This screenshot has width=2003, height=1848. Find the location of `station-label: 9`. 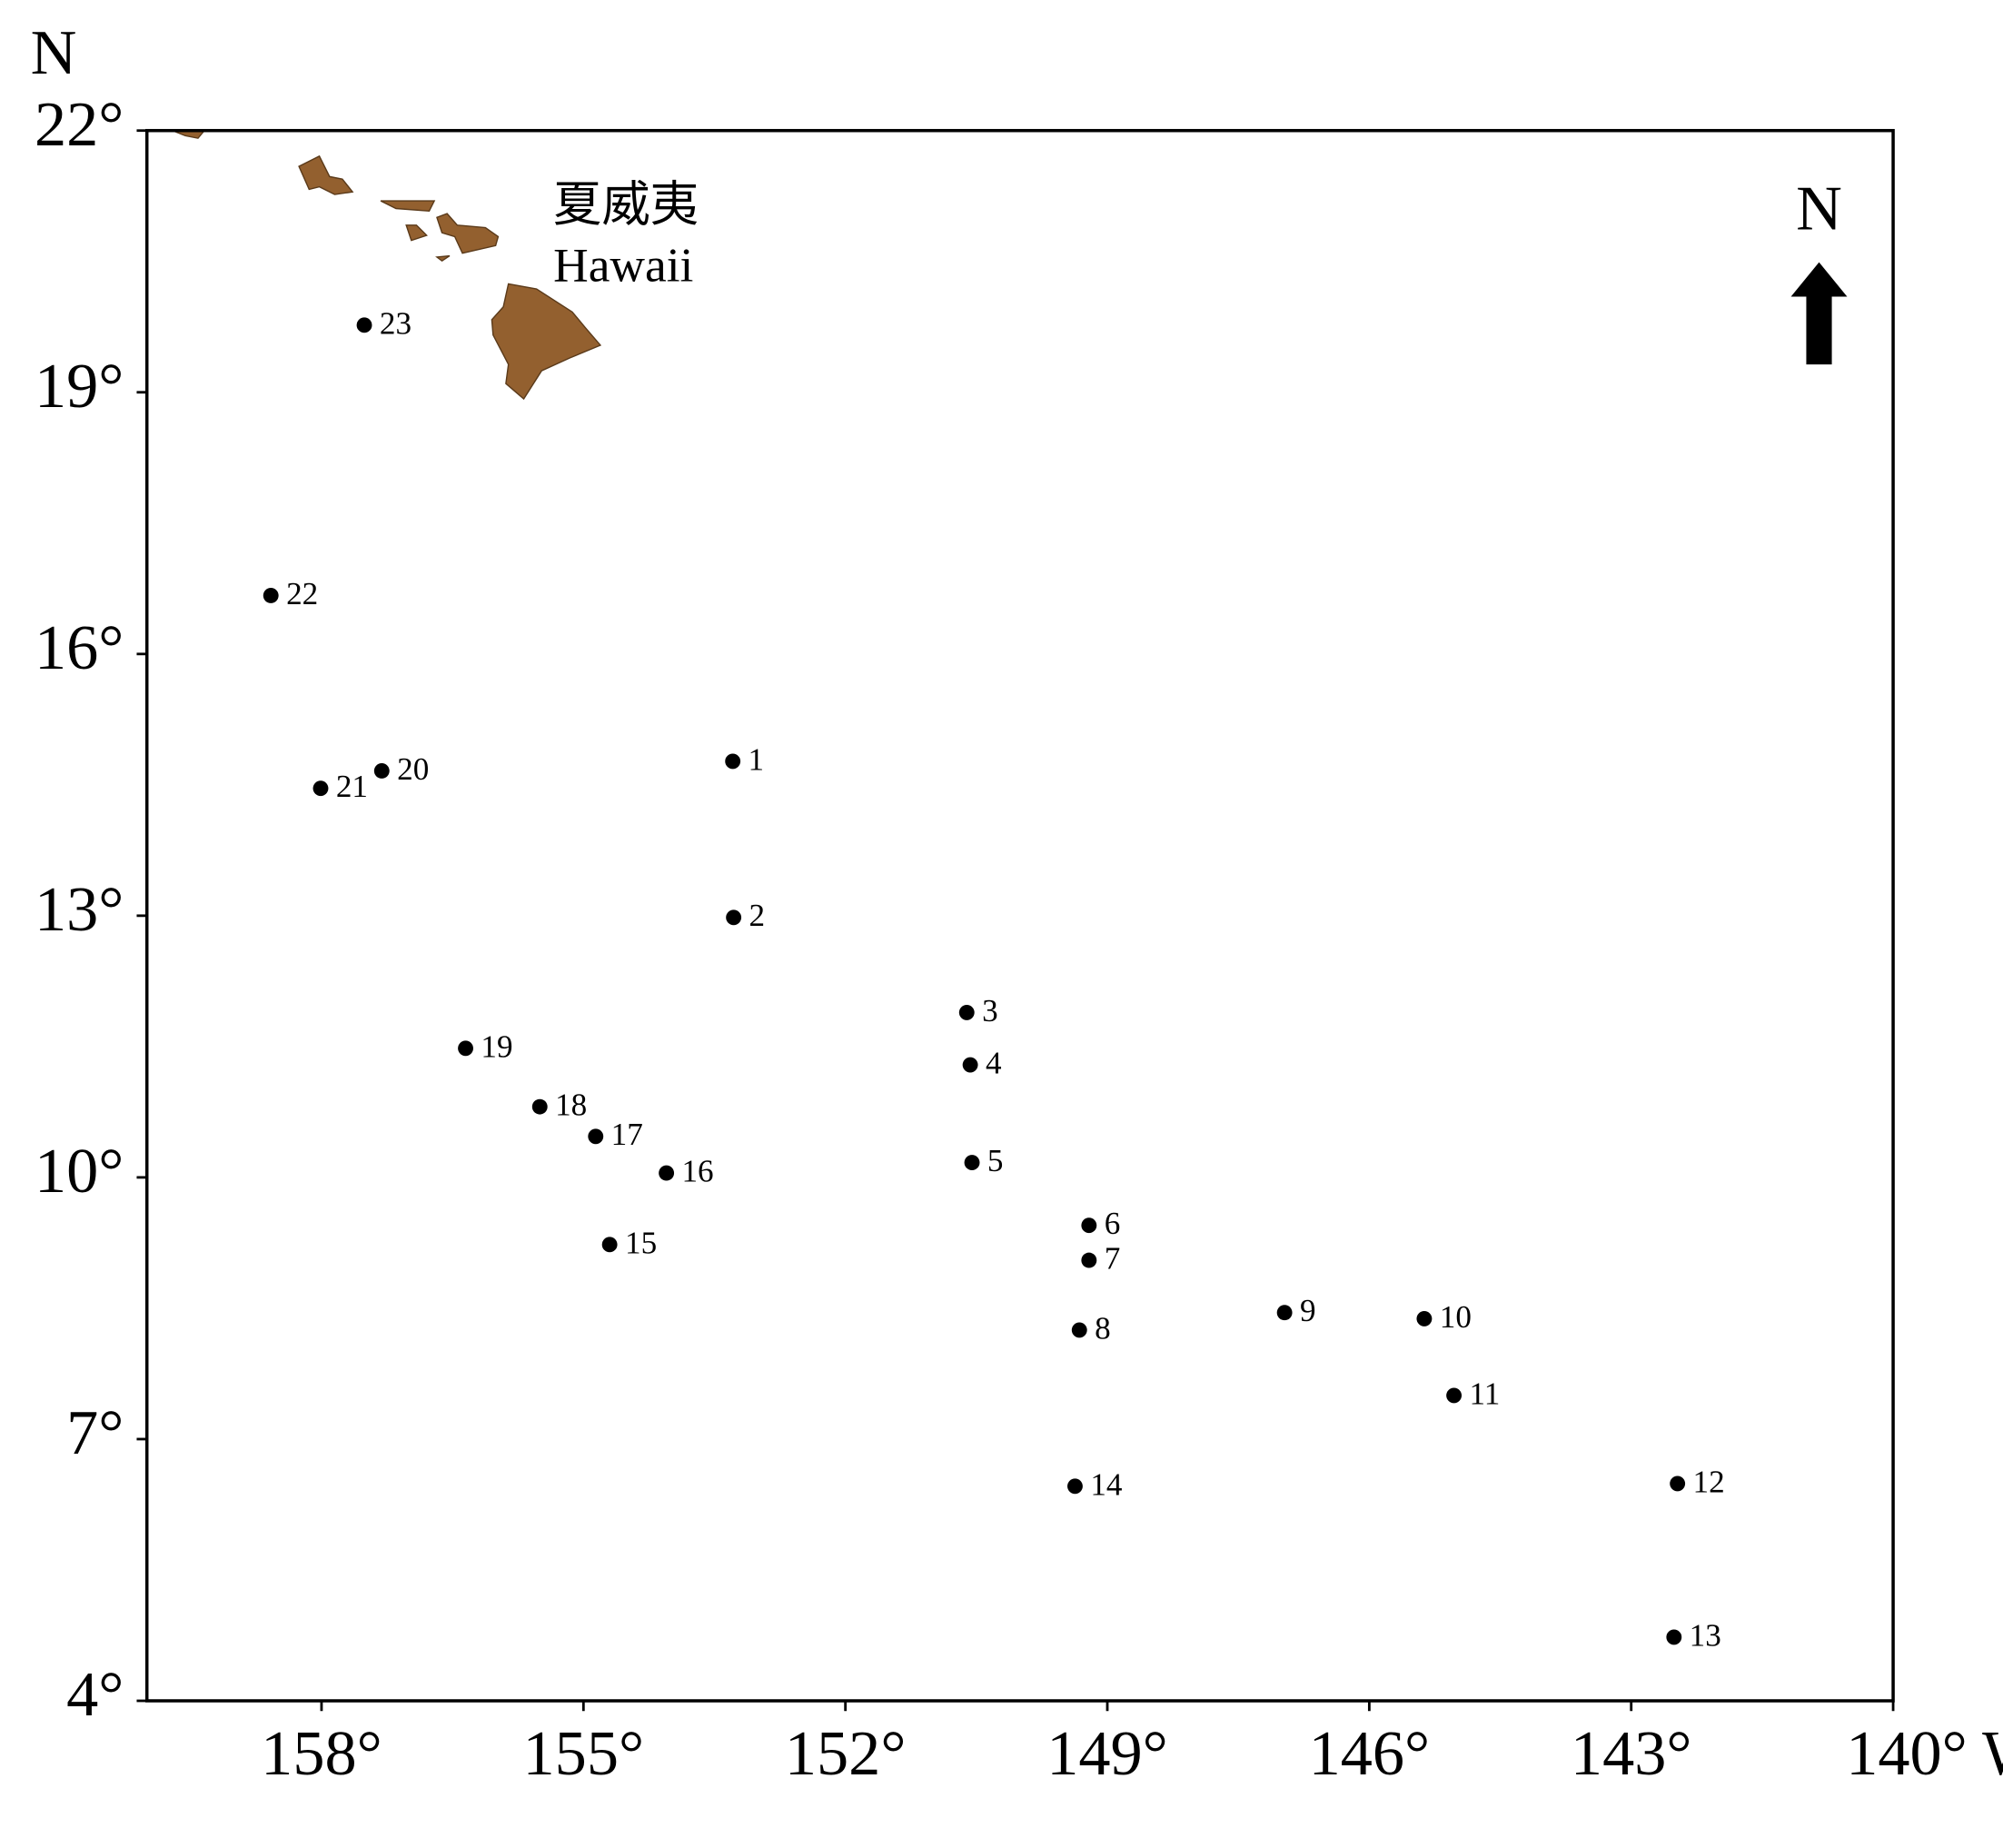

station-label: 9 is located at coordinates (1308, 1310).